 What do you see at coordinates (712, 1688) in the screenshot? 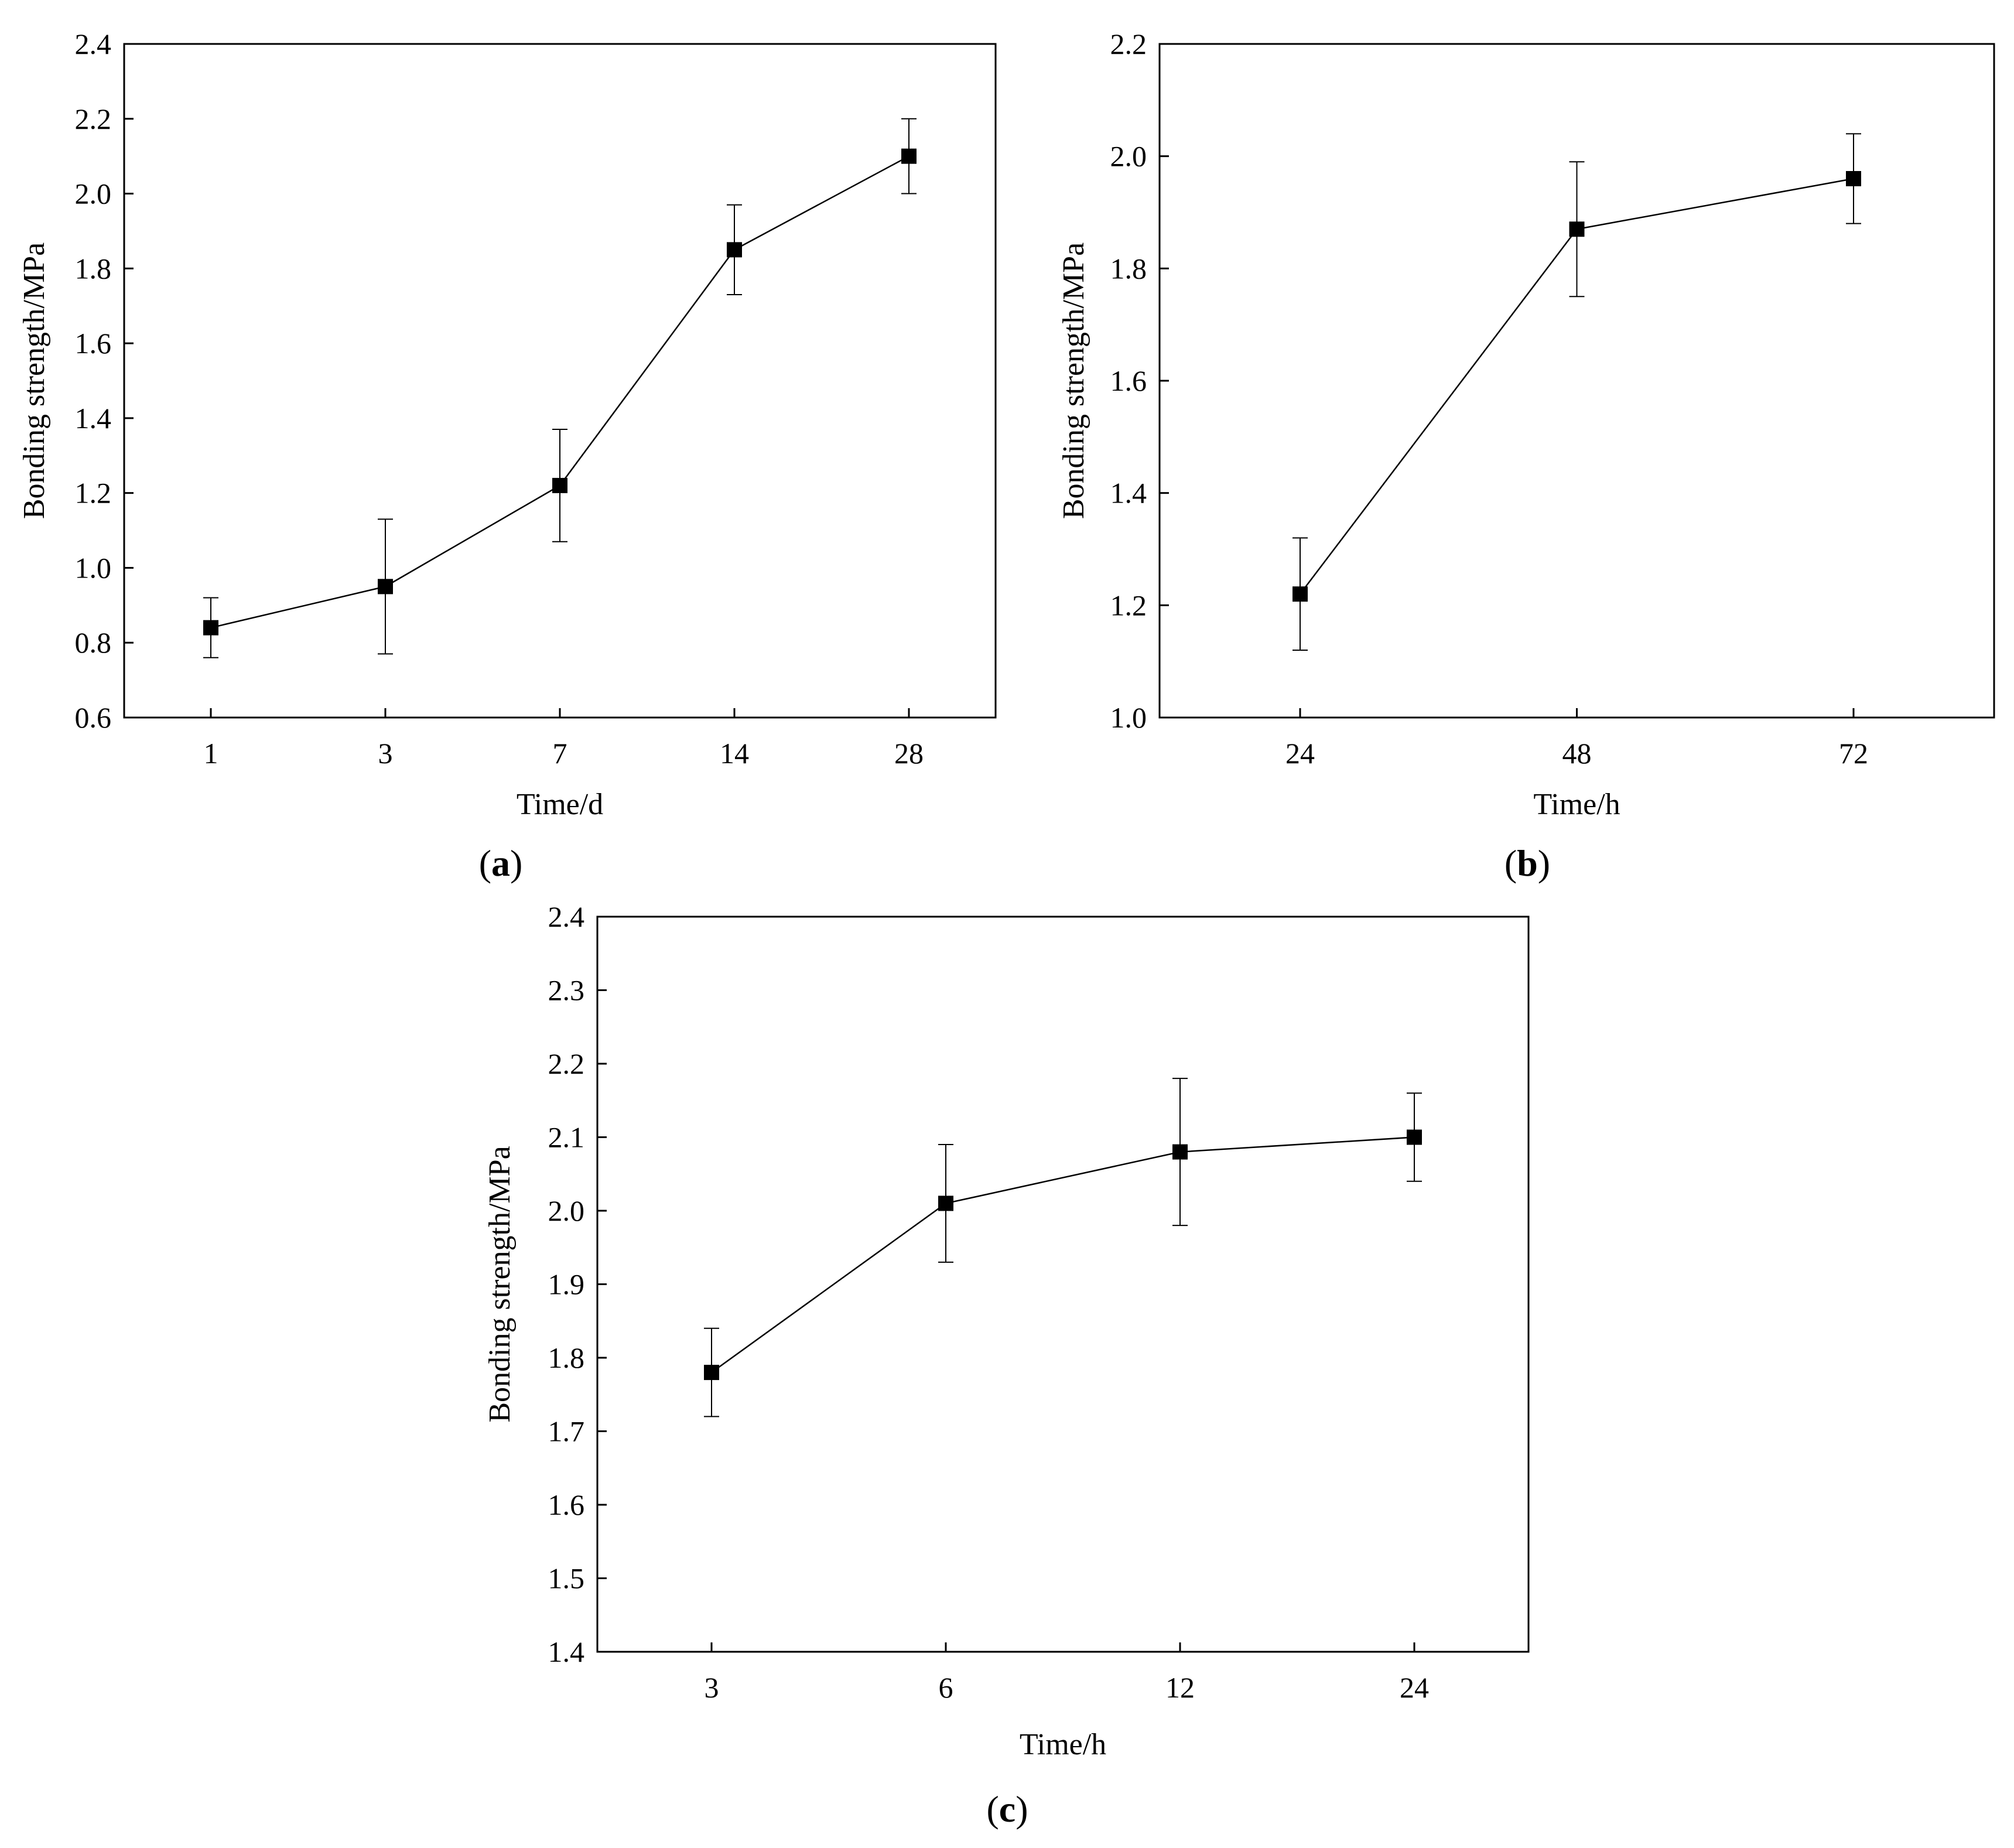
I see `chart-c-x-tick-label: 3` at bounding box center [712, 1688].